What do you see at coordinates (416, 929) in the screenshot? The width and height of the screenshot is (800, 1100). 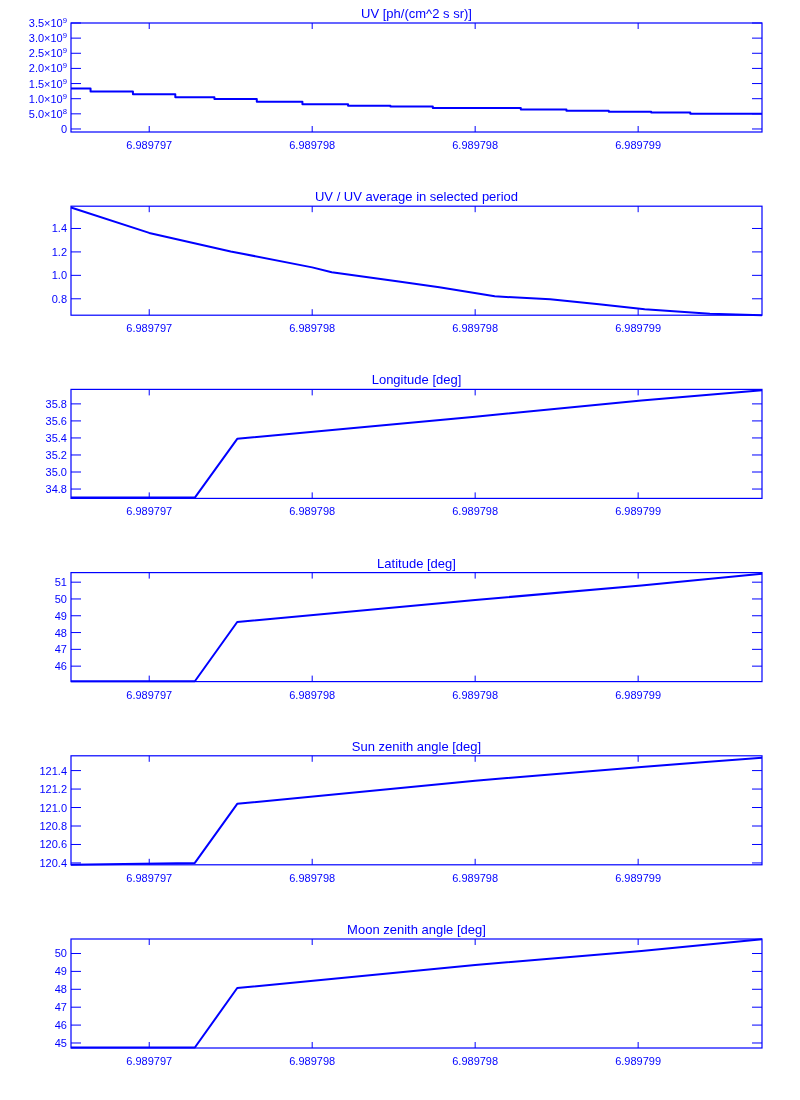 I see `chart-title: Moon zenith angle [deg]` at bounding box center [416, 929].